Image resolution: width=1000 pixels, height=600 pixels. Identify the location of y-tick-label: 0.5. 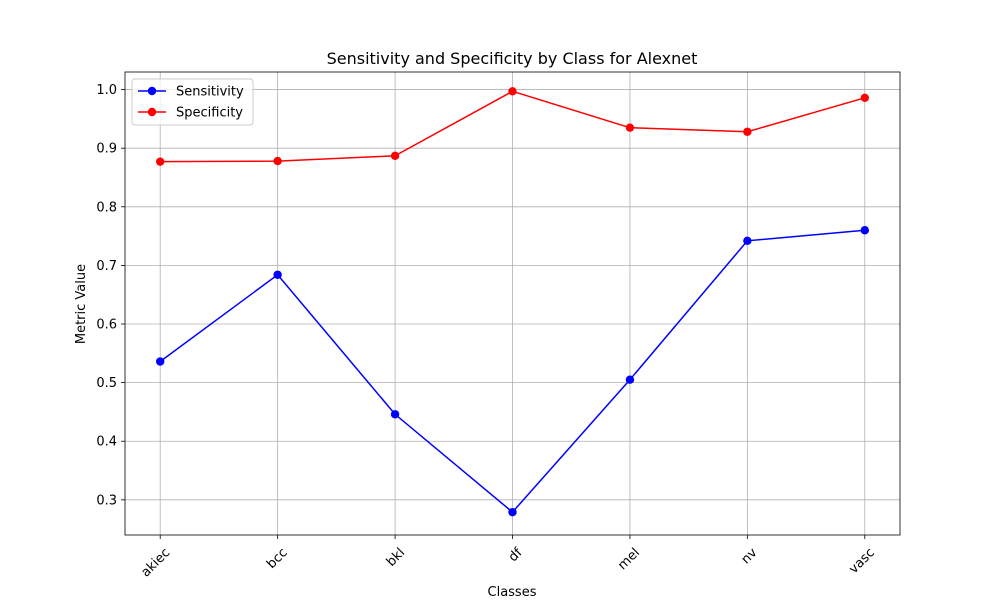
(106, 383).